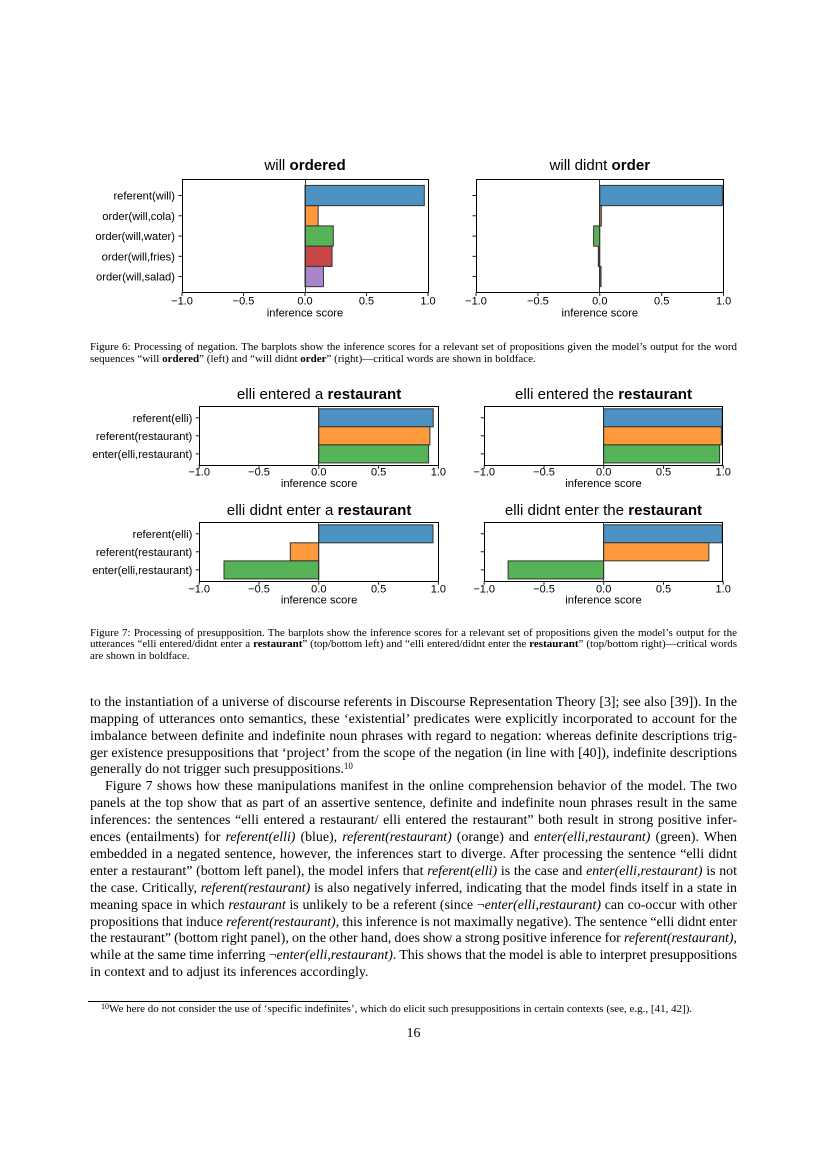  I want to click on svg-text: will ordered, so click(304, 165).